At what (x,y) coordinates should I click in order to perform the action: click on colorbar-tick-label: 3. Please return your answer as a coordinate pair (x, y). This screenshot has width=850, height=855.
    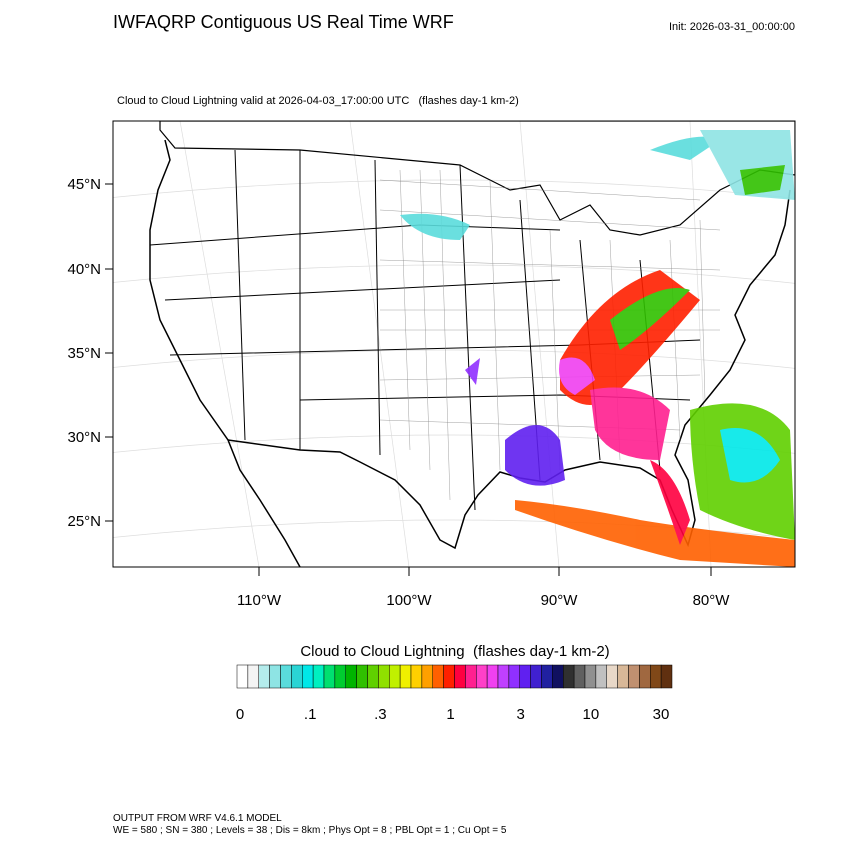
    Looking at the image, I should click on (520, 714).